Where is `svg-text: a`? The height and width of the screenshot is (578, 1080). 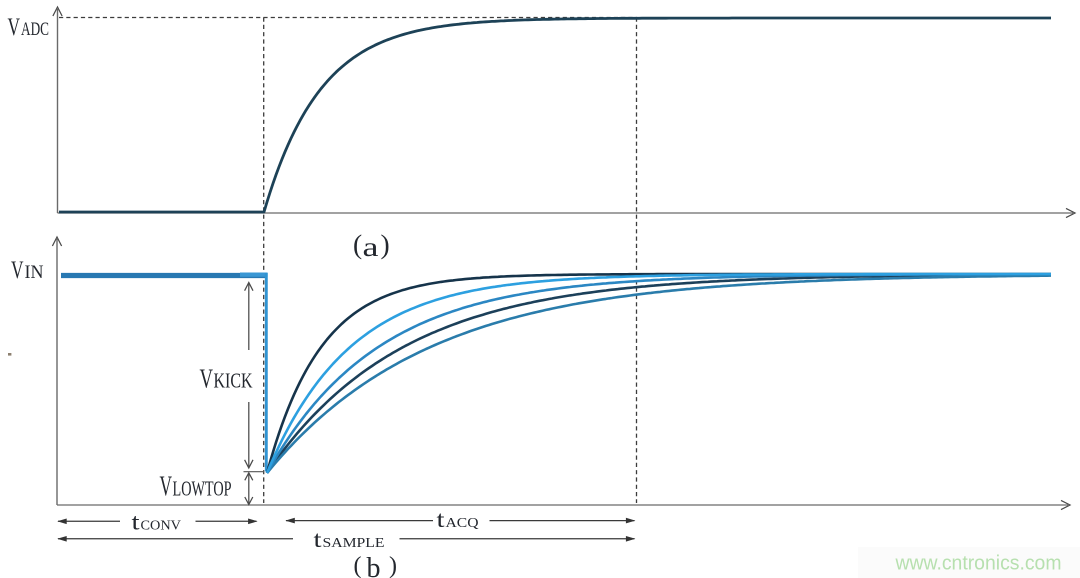 svg-text: a is located at coordinates (371, 247).